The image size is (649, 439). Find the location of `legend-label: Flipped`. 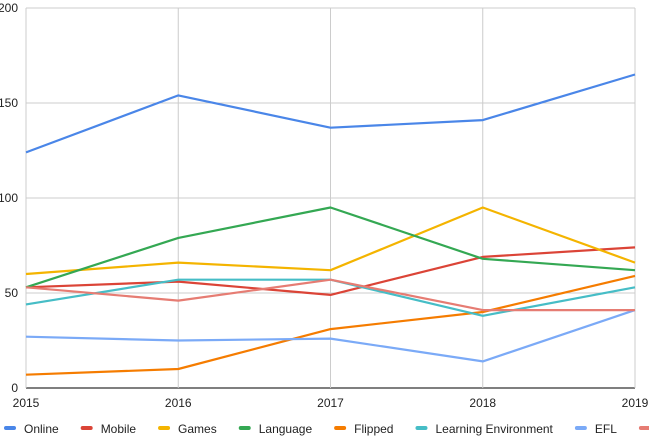

legend-label: Flipped is located at coordinates (373, 429).